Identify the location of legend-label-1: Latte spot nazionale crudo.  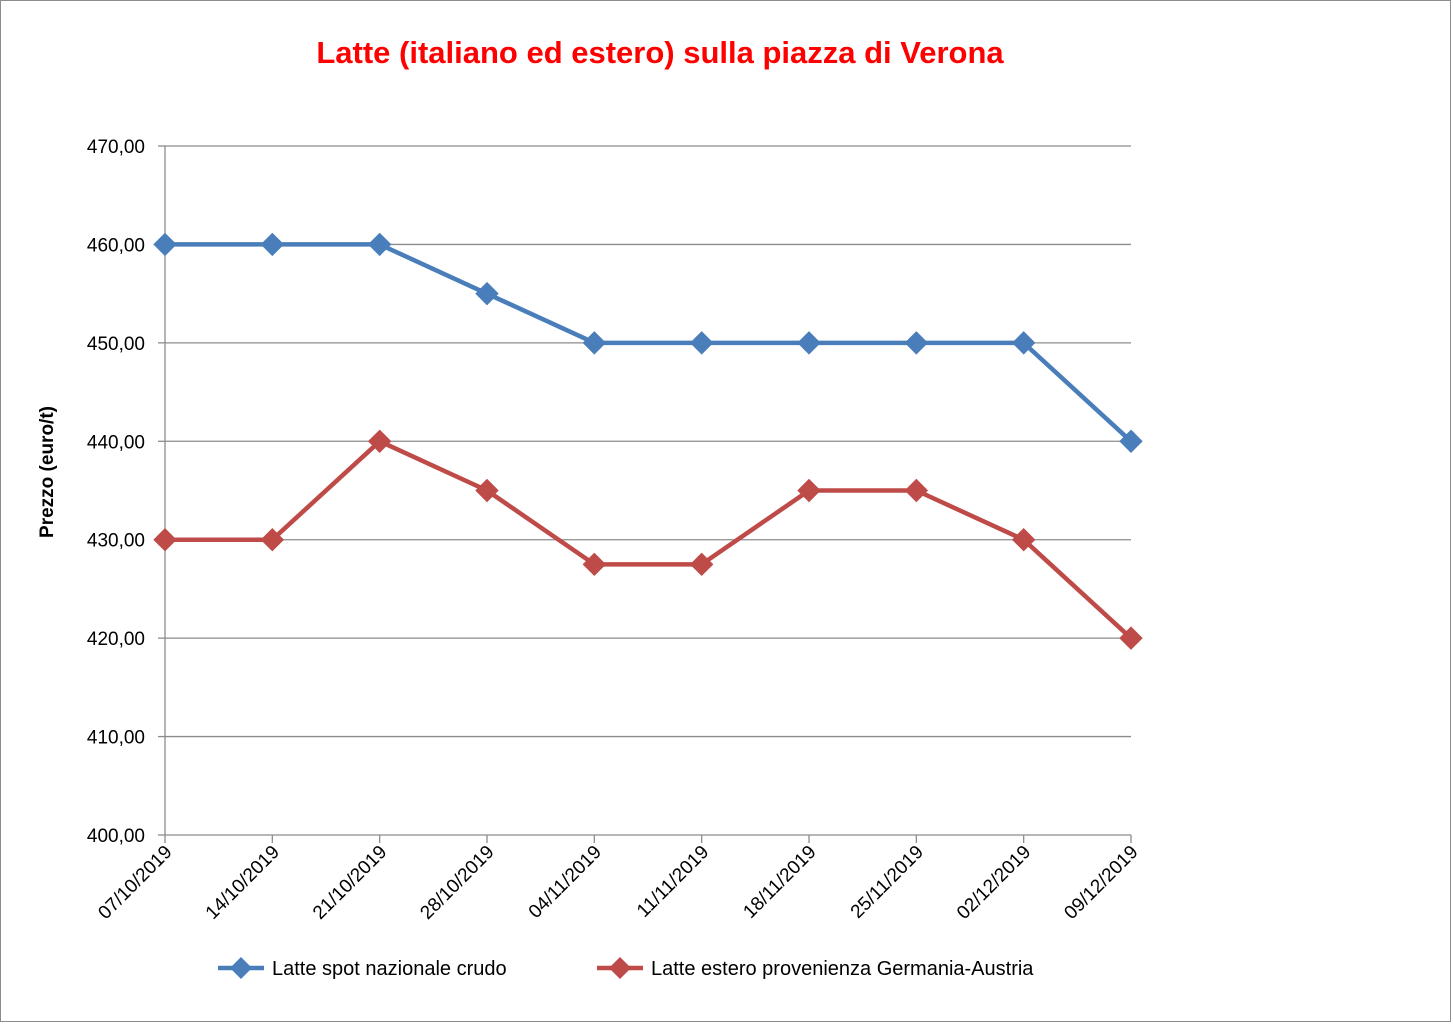
(389, 969).